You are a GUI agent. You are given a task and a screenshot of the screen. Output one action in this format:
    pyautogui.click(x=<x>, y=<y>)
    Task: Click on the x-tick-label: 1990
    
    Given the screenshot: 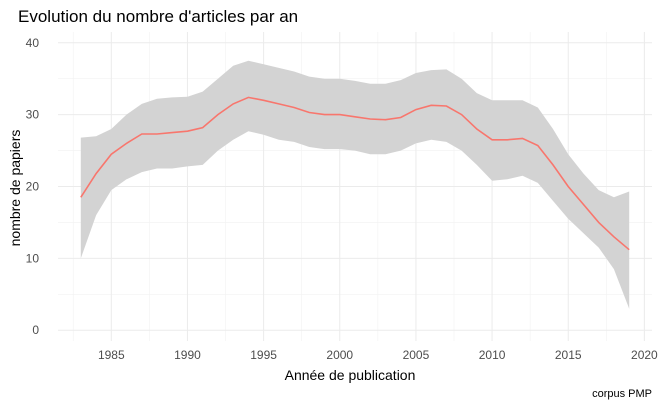 What is the action you would take?
    pyautogui.click(x=187, y=355)
    